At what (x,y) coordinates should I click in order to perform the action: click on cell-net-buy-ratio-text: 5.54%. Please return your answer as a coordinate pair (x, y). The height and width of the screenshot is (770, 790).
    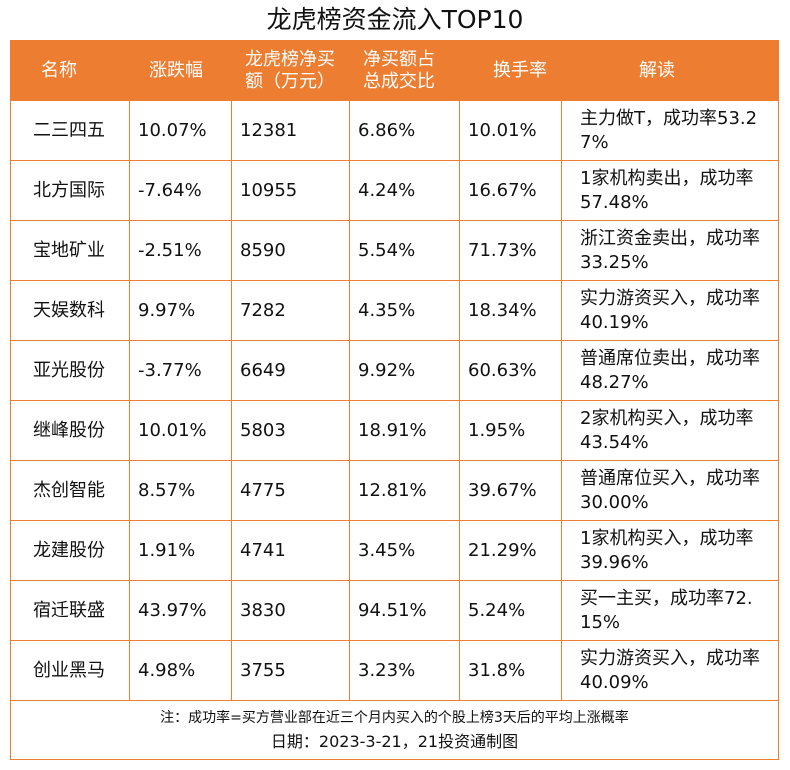
    Looking at the image, I should click on (387, 250).